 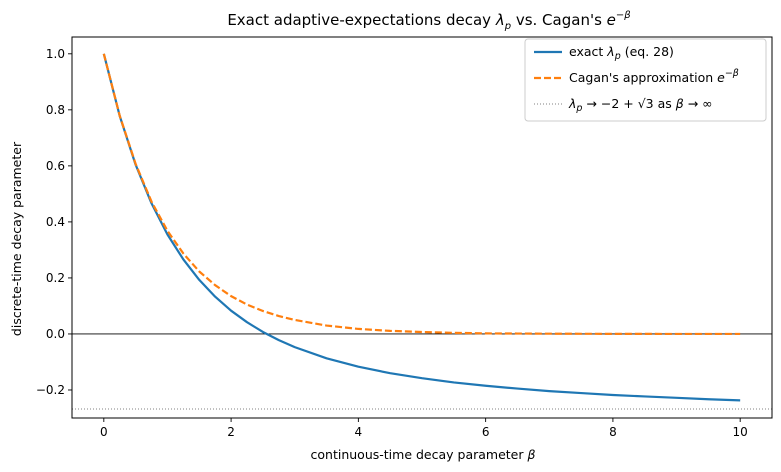 I want to click on y-axis-label: discrete-time decay parameter, so click(x=16, y=238).